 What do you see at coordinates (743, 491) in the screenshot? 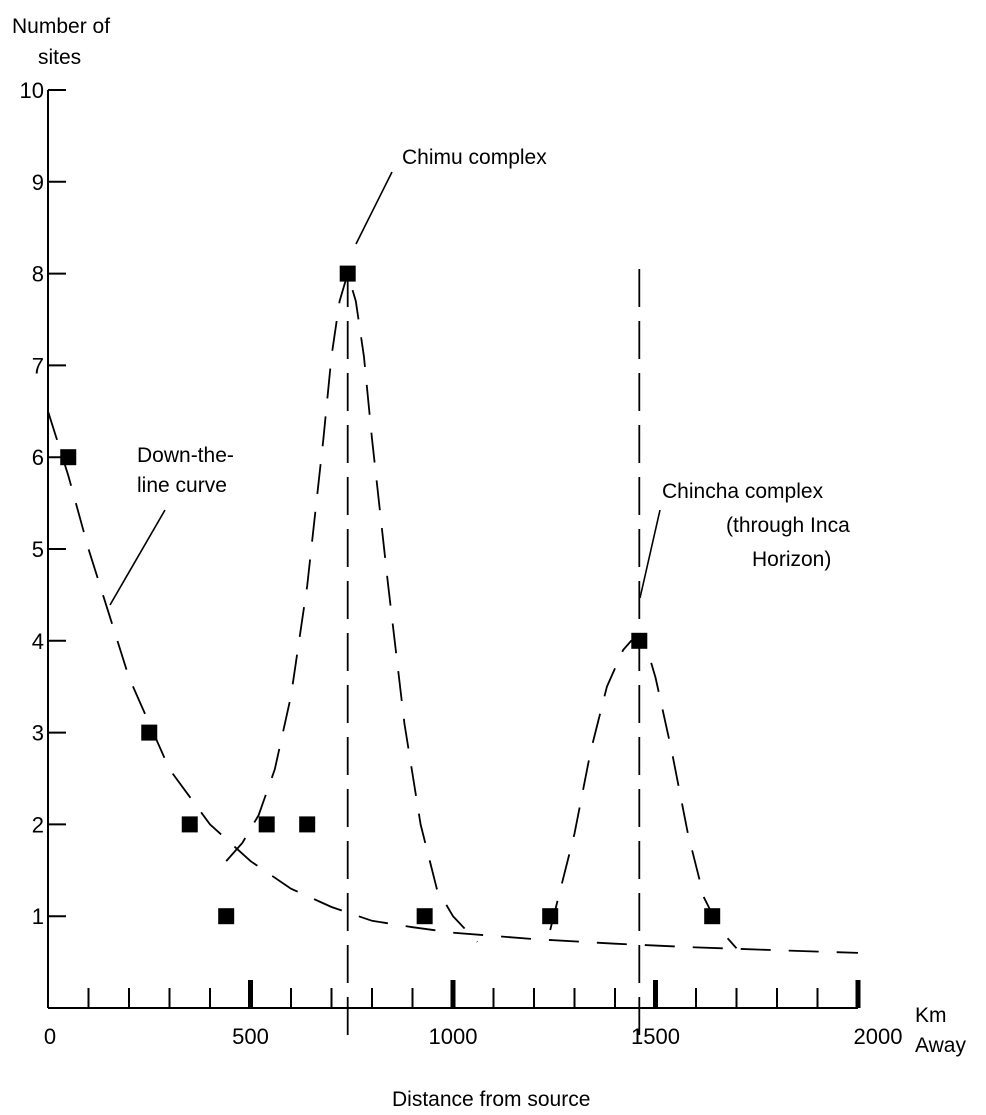
I see `annotation-text: Chincha complex` at bounding box center [743, 491].